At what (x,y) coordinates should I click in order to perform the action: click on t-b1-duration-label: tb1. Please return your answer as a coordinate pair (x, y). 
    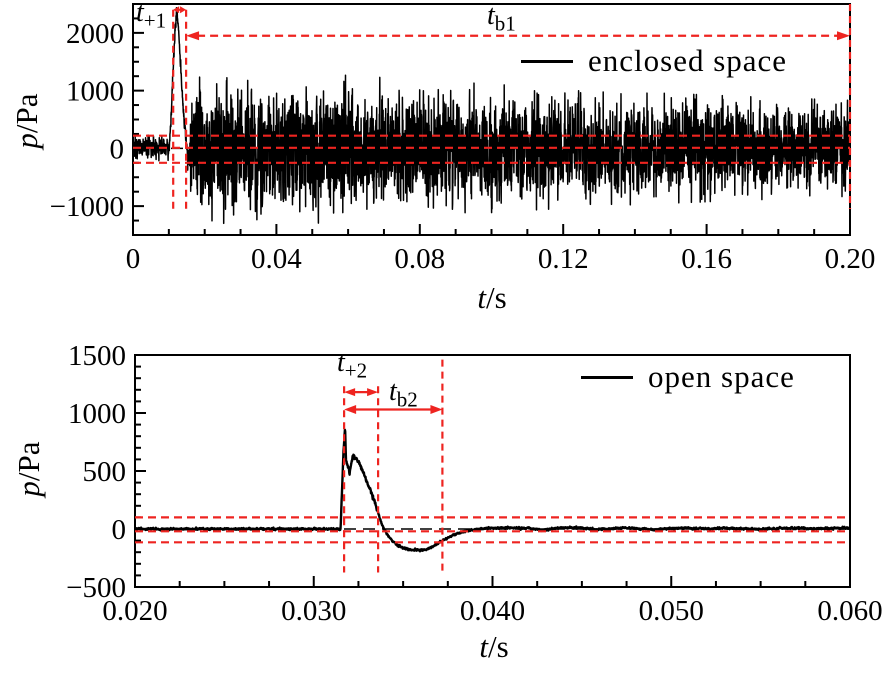
    Looking at the image, I should click on (501, 20).